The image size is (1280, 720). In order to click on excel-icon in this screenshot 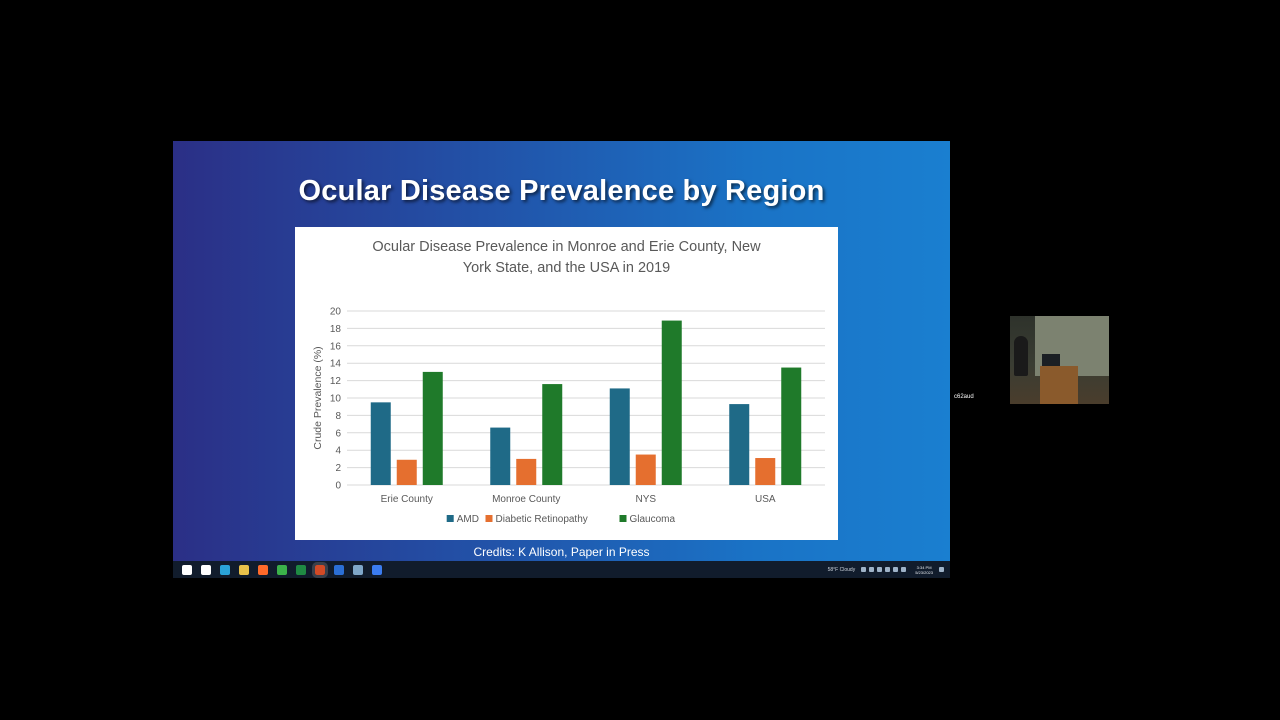, I will do `click(301, 569)`.